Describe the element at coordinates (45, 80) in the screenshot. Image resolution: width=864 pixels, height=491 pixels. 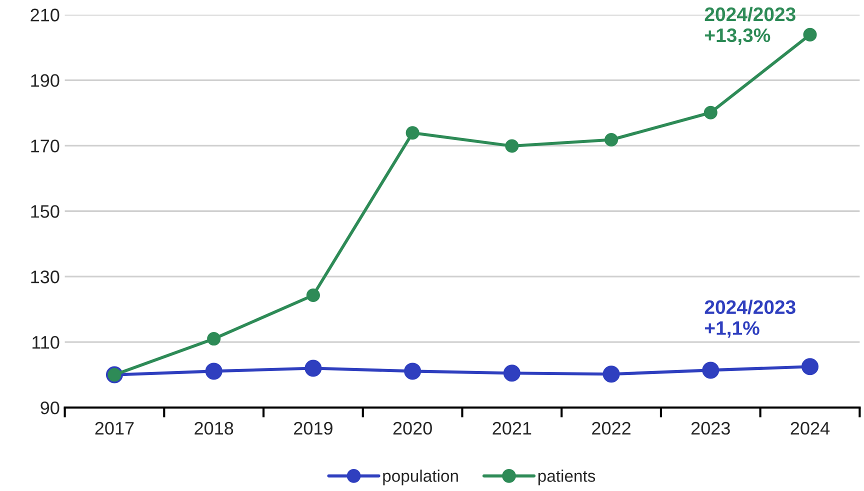
I see `y-tick-label: 190` at that location.